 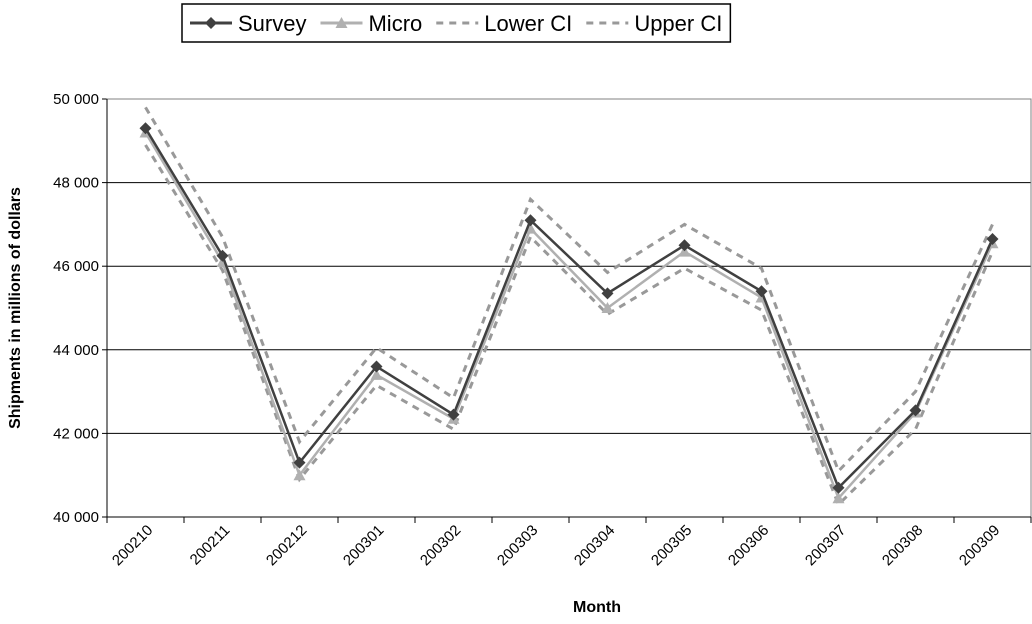 What do you see at coordinates (76, 350) in the screenshot?
I see `y-tick-label: 44 000` at bounding box center [76, 350].